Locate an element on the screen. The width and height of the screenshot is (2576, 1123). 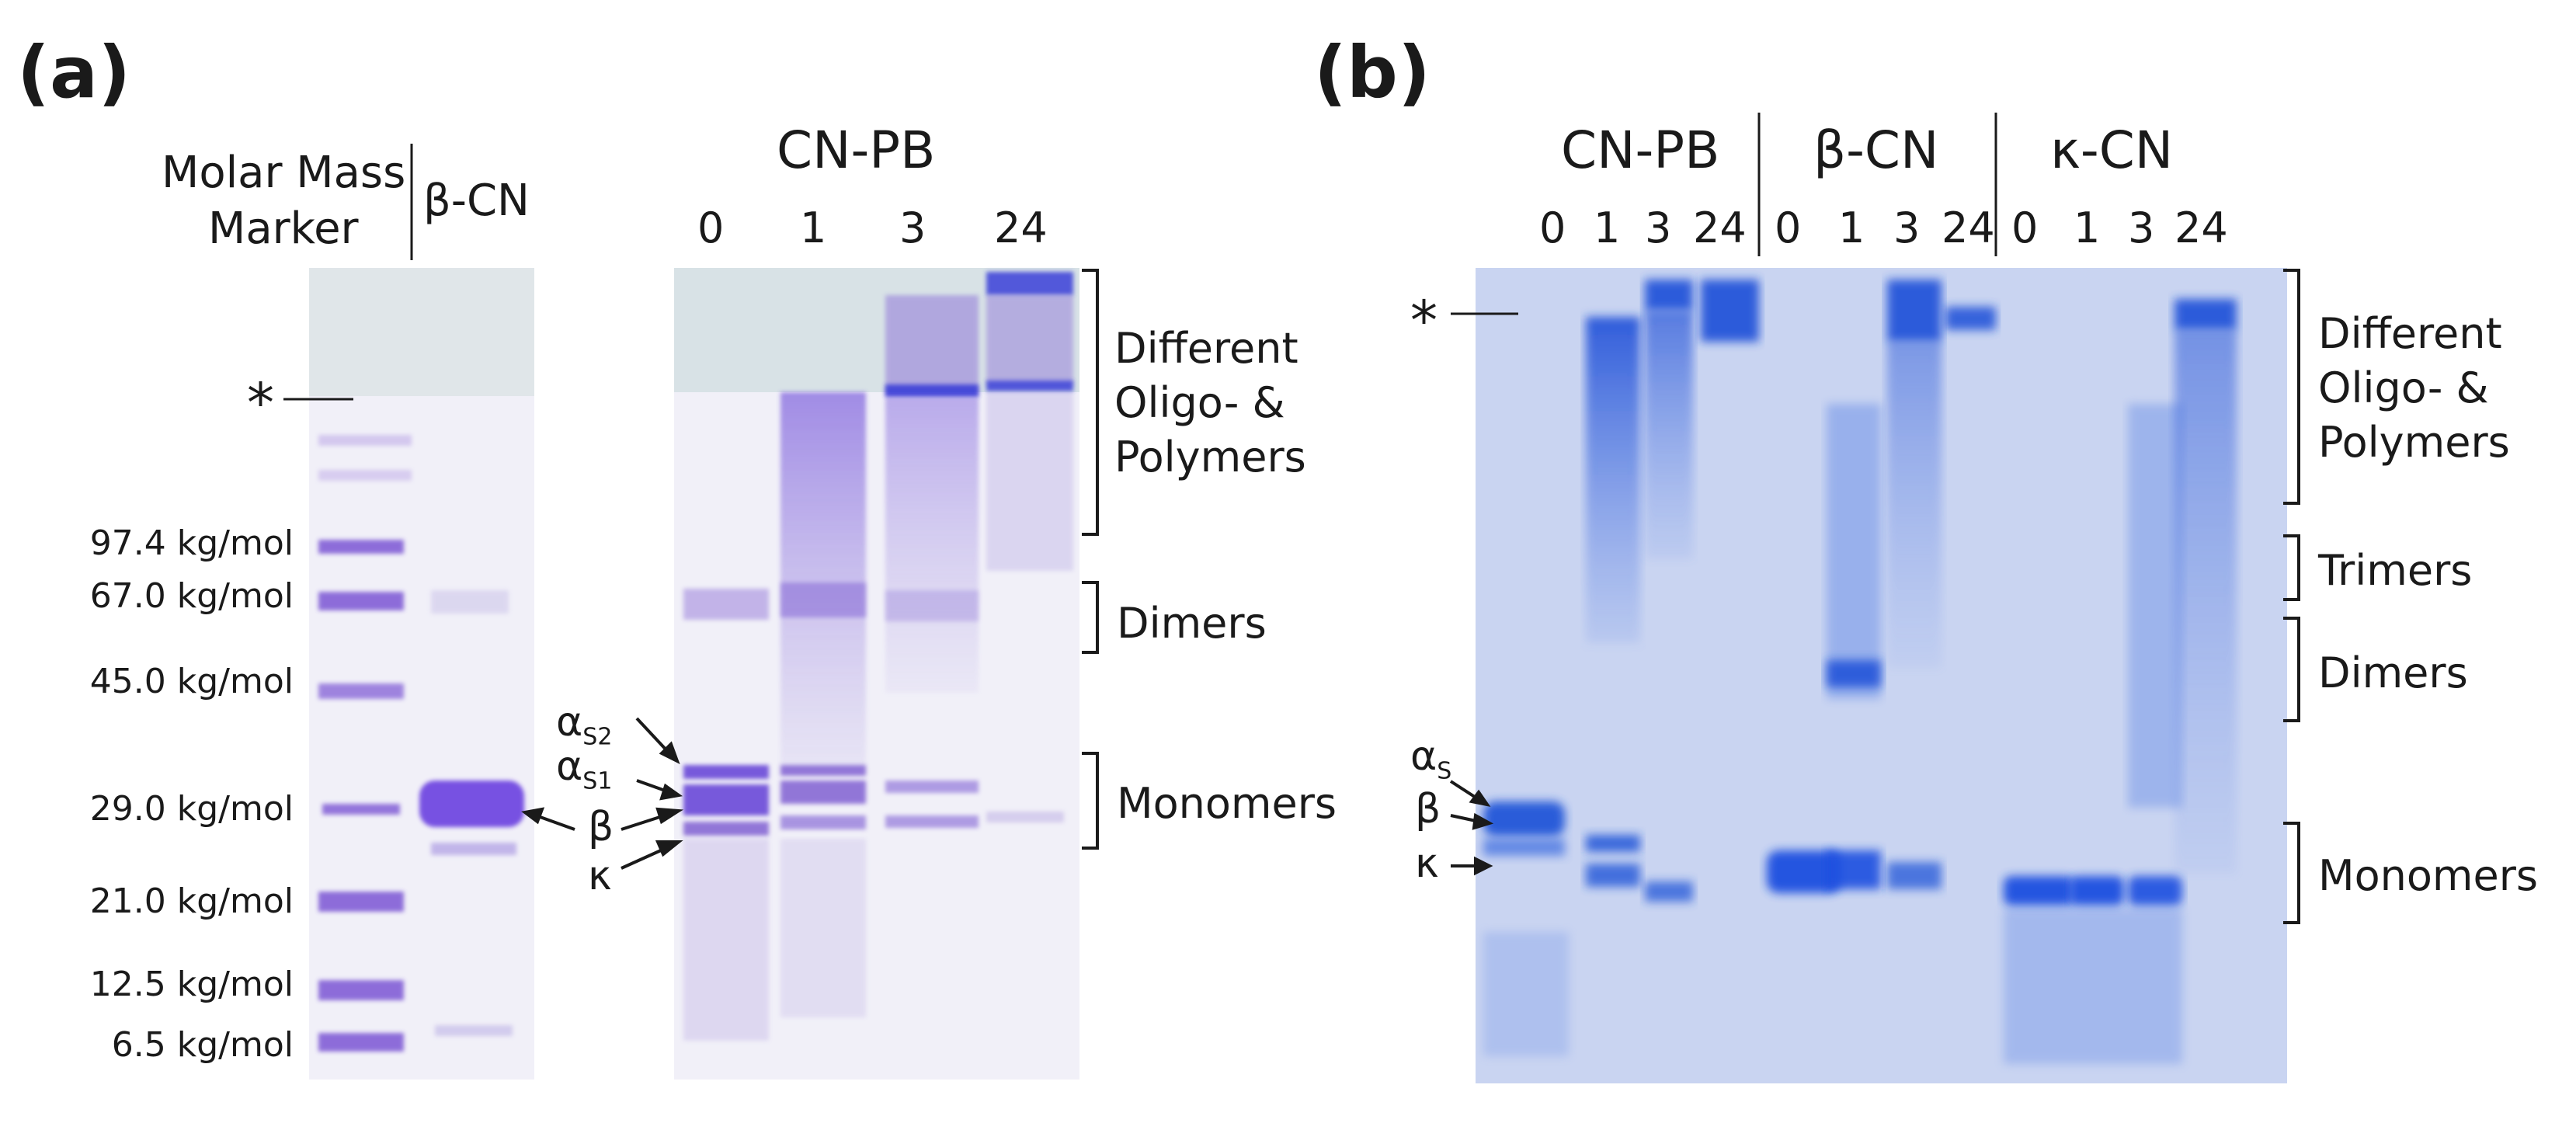
mw-label-97: 97.4 kg/mol is located at coordinates (191, 543).